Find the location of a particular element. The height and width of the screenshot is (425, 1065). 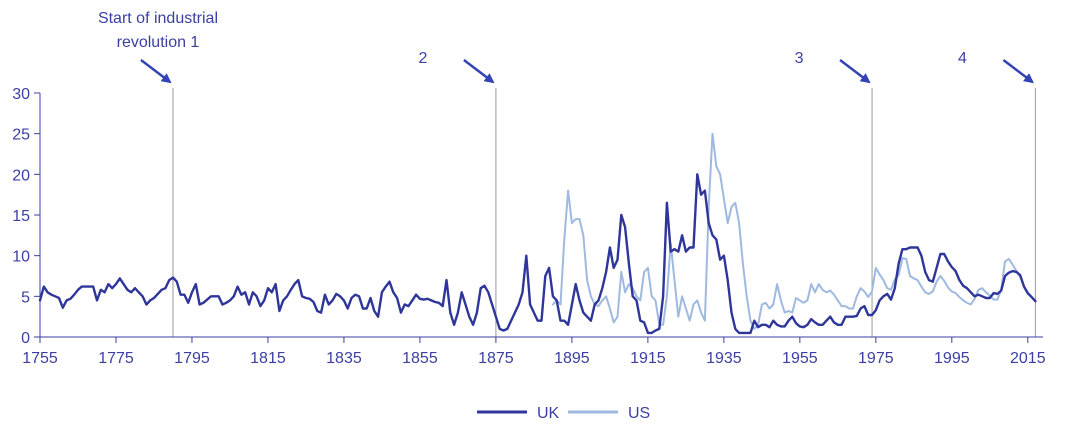

x-tick-label: 1855 is located at coordinates (420, 358).